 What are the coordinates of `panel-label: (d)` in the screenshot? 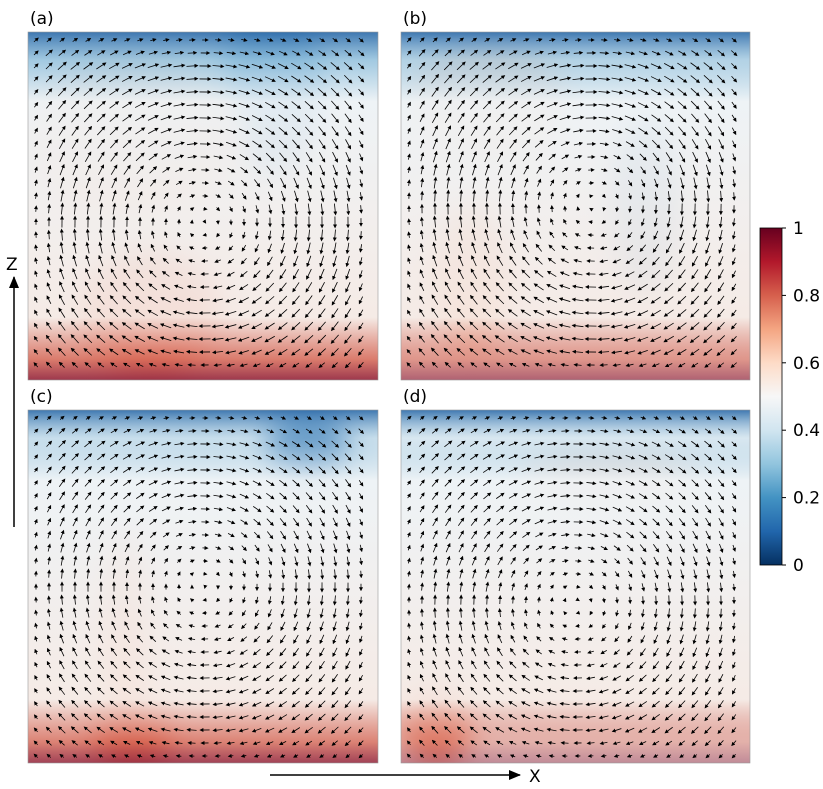 It's located at (415, 397).